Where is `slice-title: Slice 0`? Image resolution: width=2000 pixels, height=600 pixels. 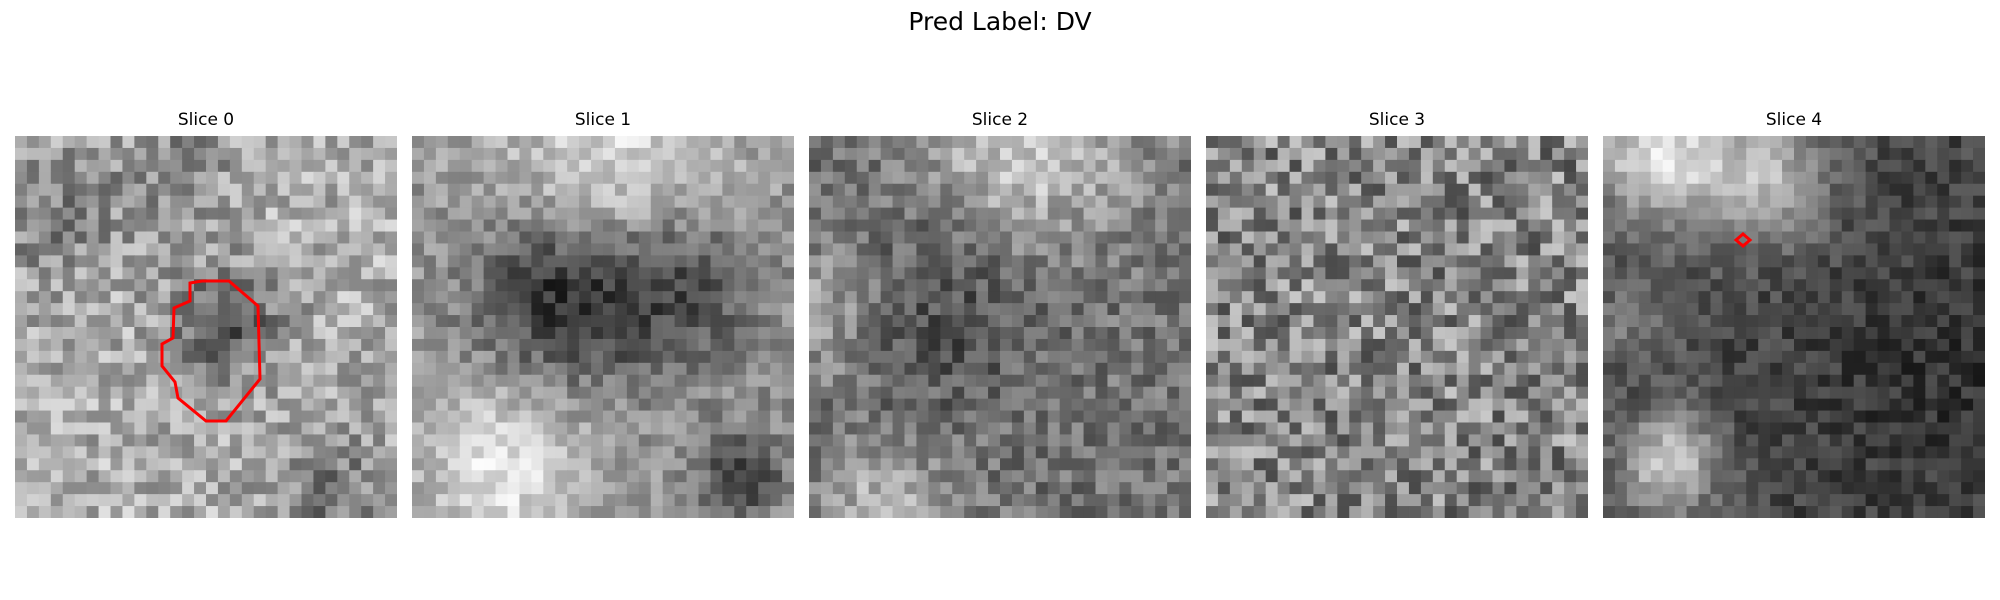 slice-title: Slice 0 is located at coordinates (206, 120).